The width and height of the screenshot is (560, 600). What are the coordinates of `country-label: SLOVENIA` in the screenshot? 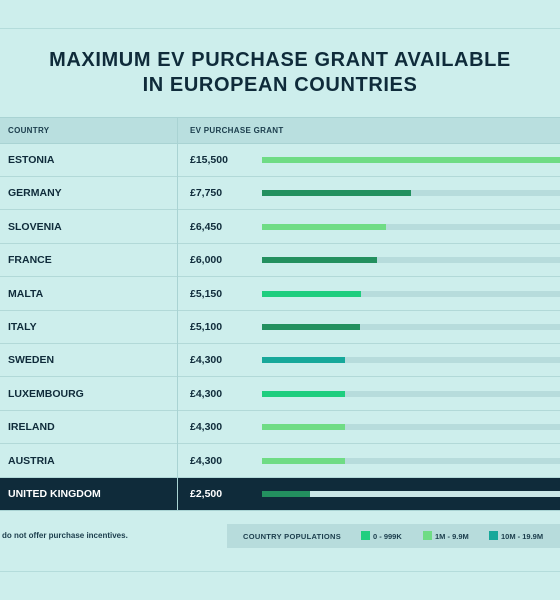 It's located at (35, 227).